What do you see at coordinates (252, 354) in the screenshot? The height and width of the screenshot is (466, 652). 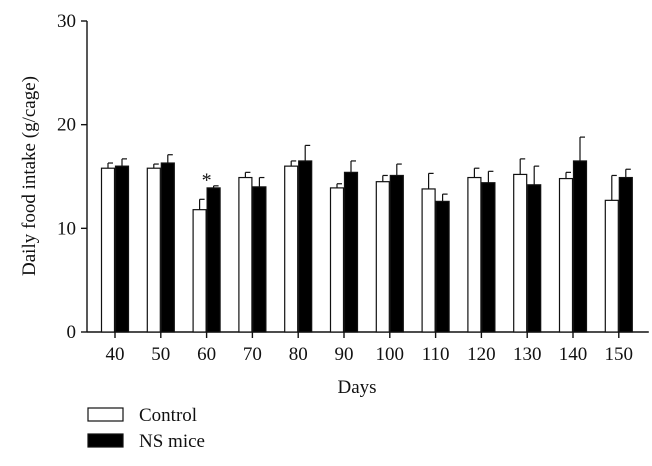 I see `x-tick-label: 70` at bounding box center [252, 354].